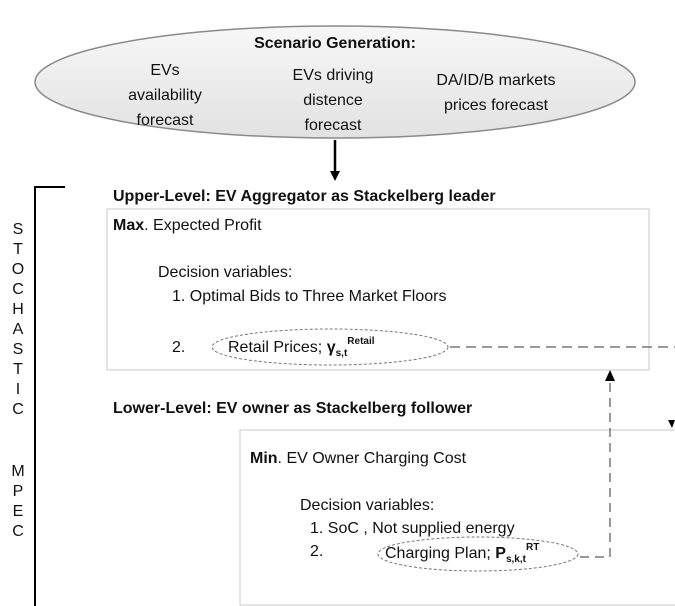 This screenshot has width=675, height=606. What do you see at coordinates (178, 347) in the screenshot?
I see `upper-item2-num: 2.` at bounding box center [178, 347].